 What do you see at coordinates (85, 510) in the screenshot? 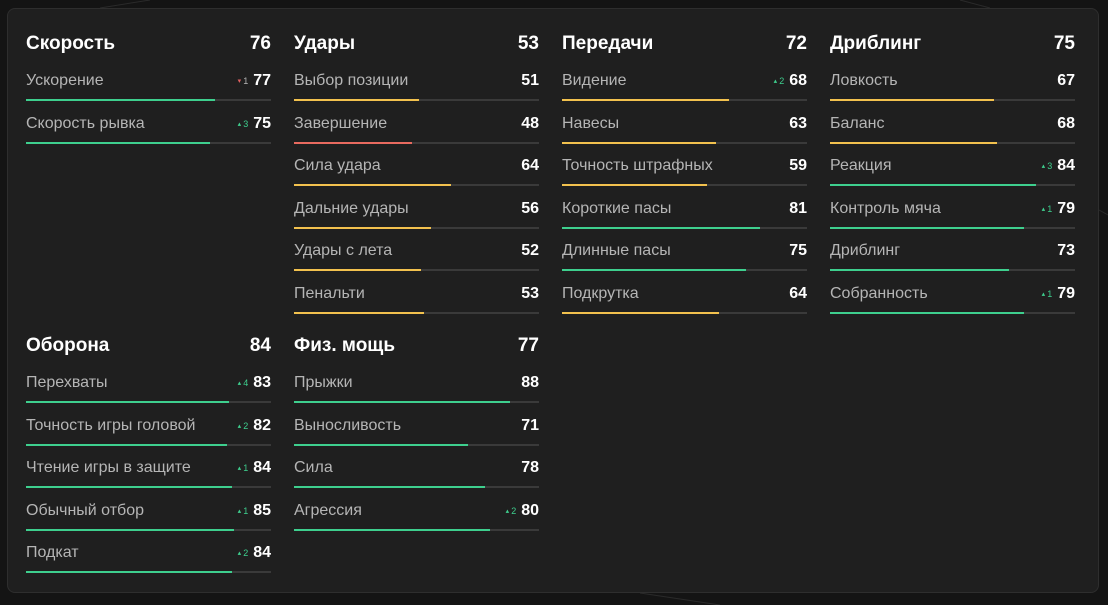
I see `attribute-name: Обычный отбор` at bounding box center [85, 510].